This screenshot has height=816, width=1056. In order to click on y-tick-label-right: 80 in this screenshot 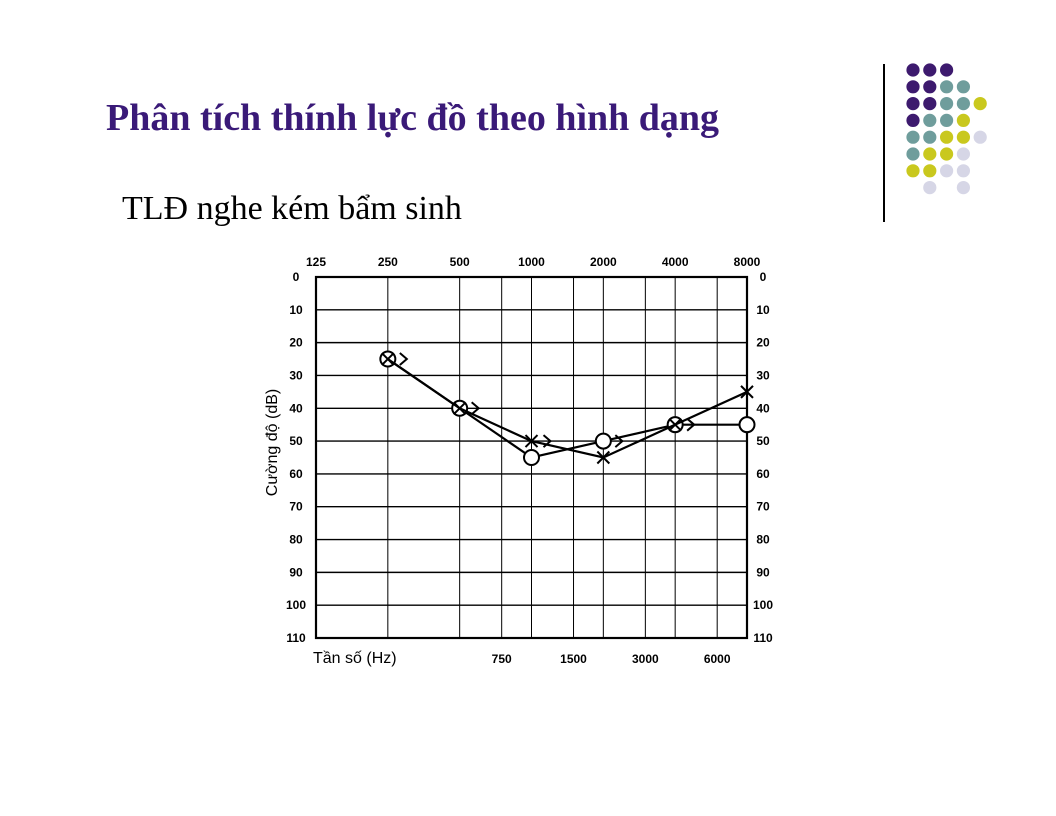, I will do `click(763, 540)`.